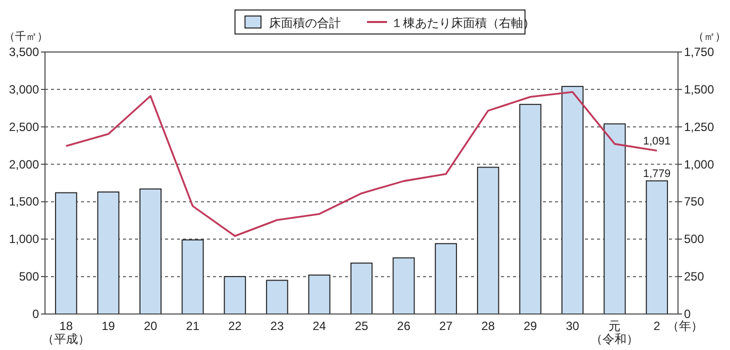 This screenshot has width=730, height=350. I want to click on y-tick-label: 2,000, so click(24, 164).